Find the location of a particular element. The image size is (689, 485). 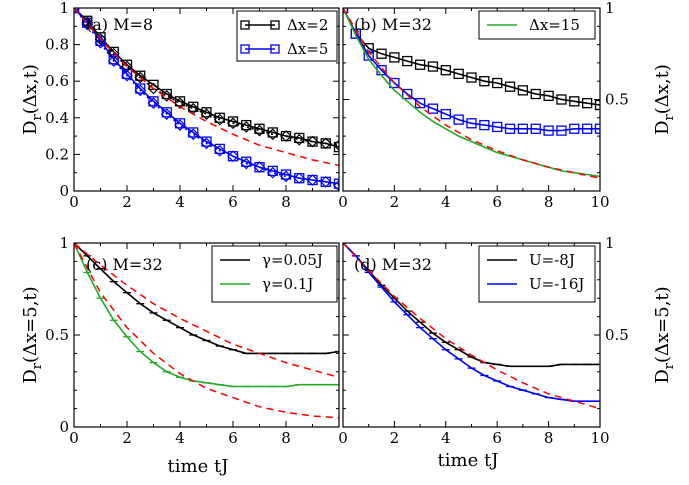

y-tick-label: 0.2 is located at coordinates (57, 154).